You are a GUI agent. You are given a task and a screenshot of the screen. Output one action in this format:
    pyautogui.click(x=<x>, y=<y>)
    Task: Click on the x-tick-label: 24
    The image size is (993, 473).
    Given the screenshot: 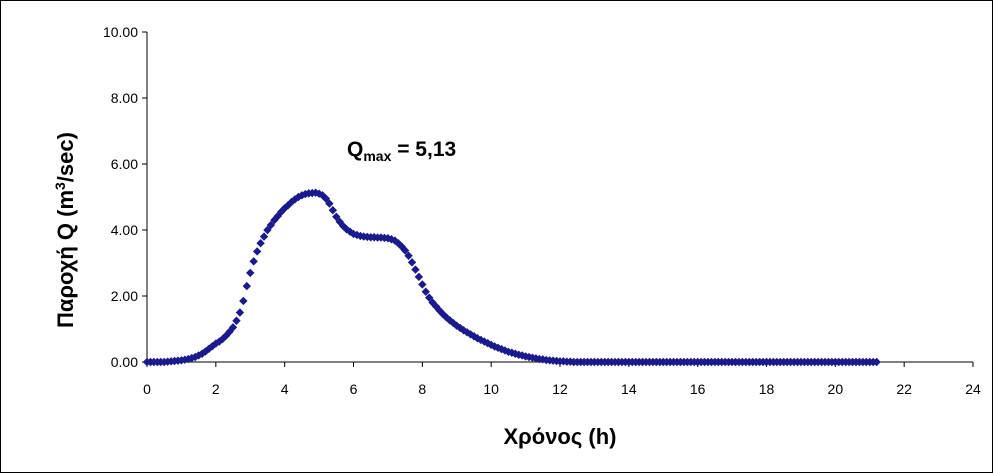 What is the action you would take?
    pyautogui.click(x=973, y=389)
    